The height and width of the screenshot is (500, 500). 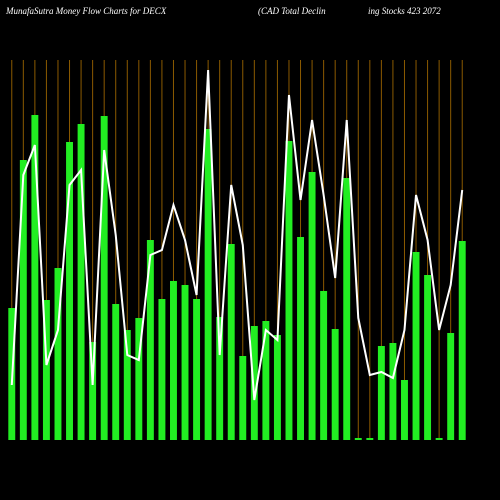 What do you see at coordinates (292, 11) in the screenshot?
I see `chart-subtitle: (CAD Total Declin` at bounding box center [292, 11].